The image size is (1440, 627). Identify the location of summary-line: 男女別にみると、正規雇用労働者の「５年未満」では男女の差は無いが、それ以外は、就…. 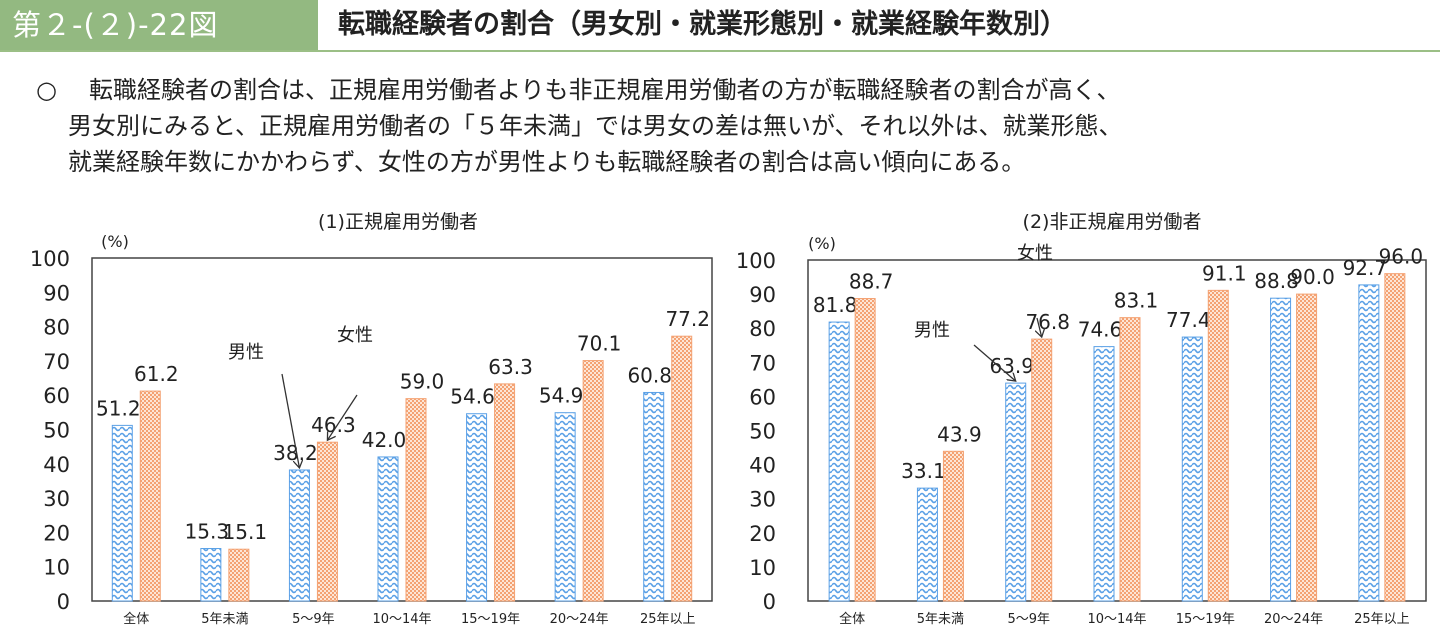
(726, 126).